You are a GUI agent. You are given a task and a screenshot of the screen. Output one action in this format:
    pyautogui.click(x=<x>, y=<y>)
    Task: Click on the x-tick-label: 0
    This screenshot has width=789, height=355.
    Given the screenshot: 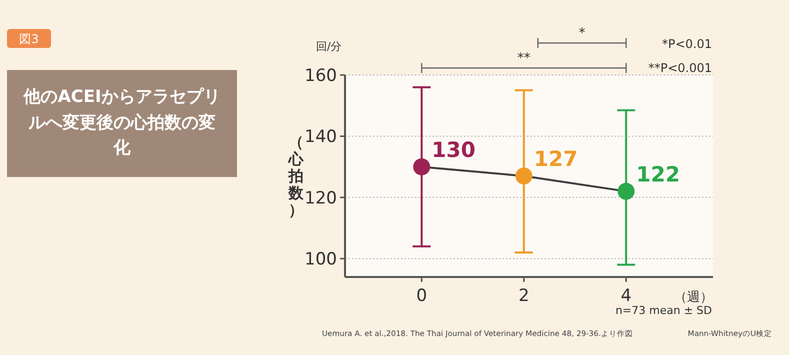 What is the action you would take?
    pyautogui.click(x=422, y=296)
    